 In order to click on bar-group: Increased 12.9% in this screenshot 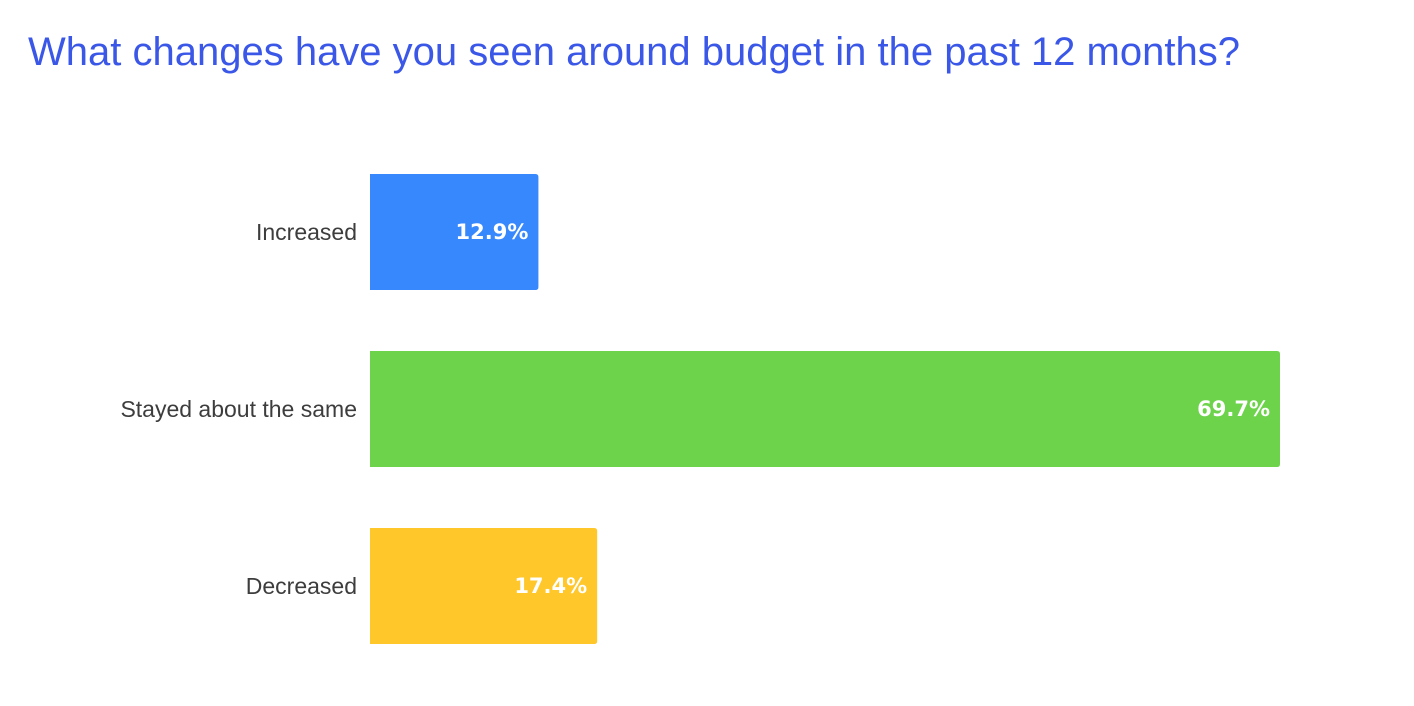, I will do `click(397, 232)`.